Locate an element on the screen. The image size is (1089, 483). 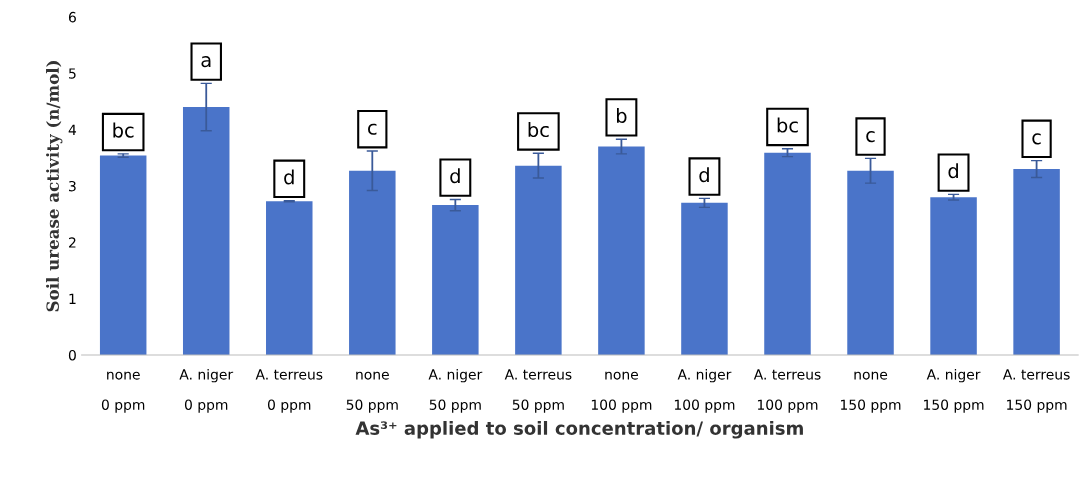
y-tick-label: 0 is located at coordinates (72, 355).